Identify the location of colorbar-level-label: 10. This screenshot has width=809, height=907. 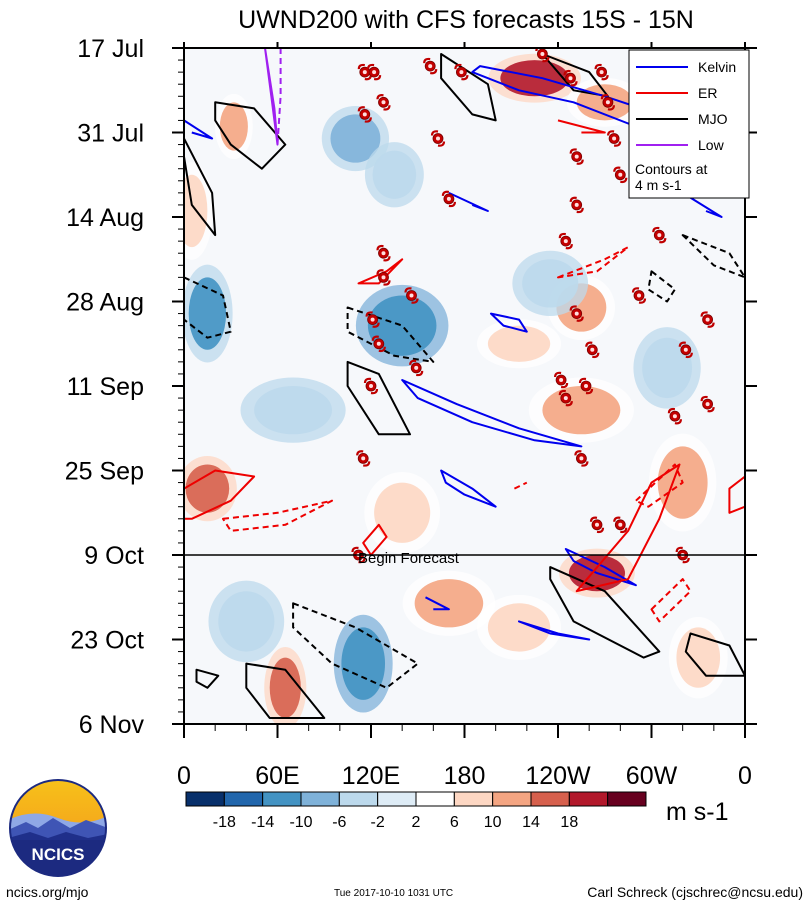
(493, 822).